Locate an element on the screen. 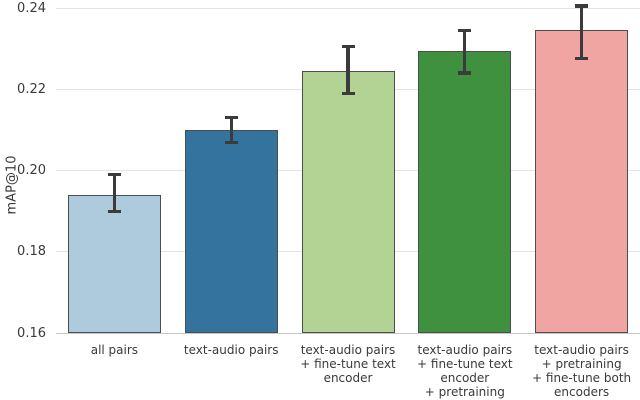 This screenshot has height=400, width=640. y-tick-label: 0.22 is located at coordinates (31, 89).